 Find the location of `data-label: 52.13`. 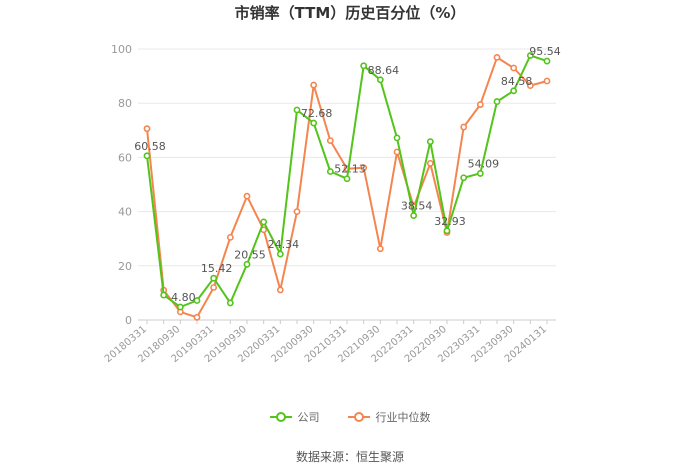

data-label: 52.13 is located at coordinates (350, 169).